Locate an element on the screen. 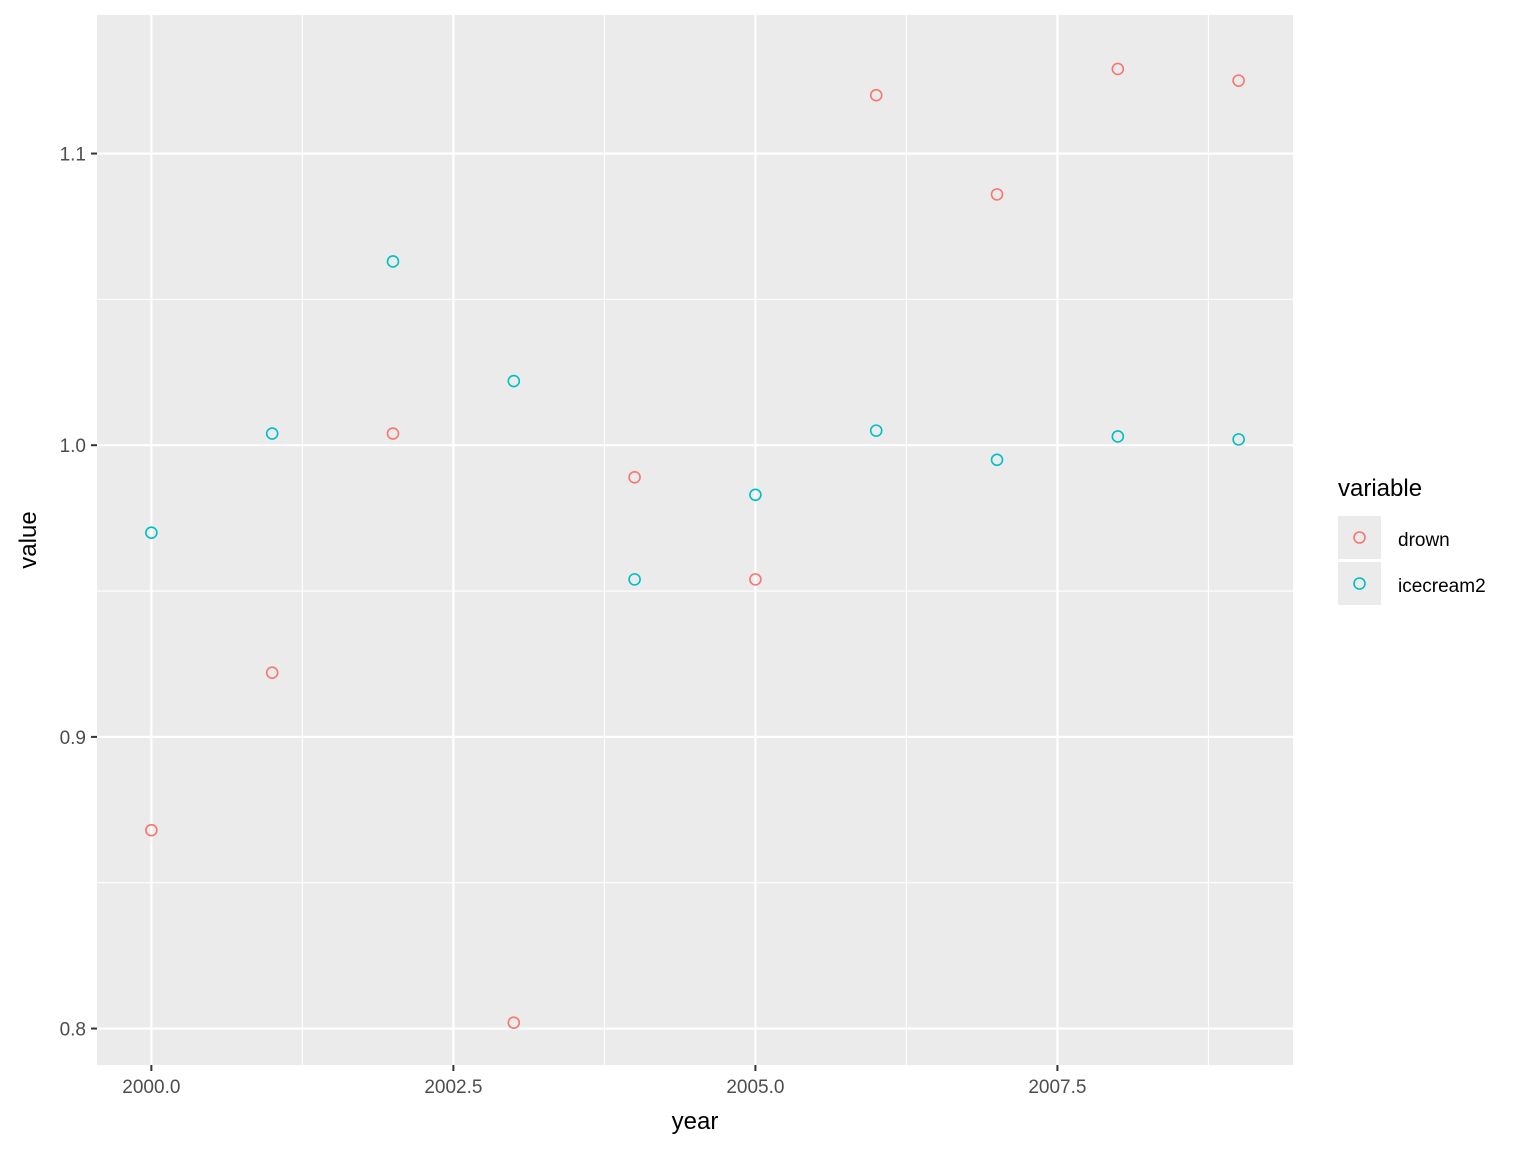  legend-symbol-drown is located at coordinates (1359, 537).